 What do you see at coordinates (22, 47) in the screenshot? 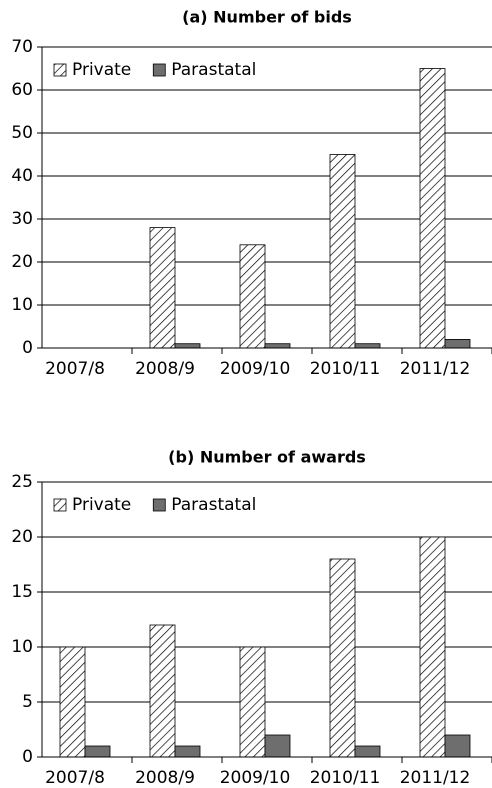
I see `y-tick-label: 70` at bounding box center [22, 47].